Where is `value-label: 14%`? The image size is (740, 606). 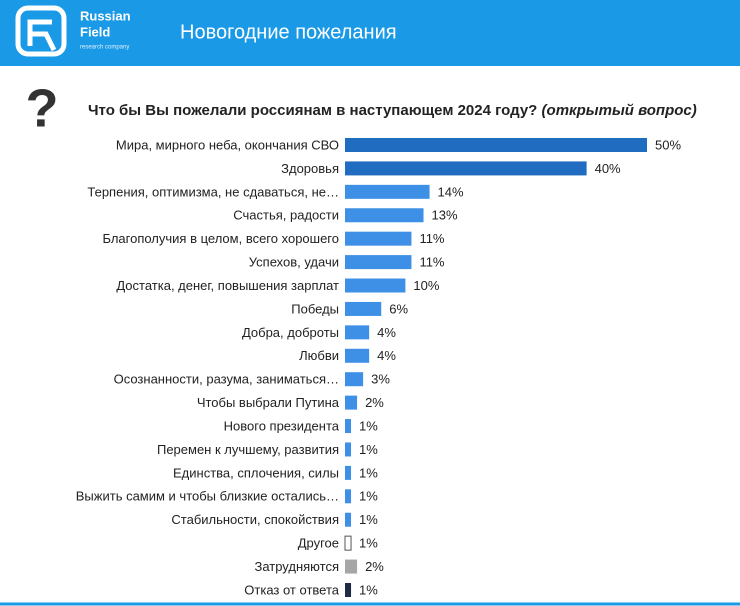 value-label: 14% is located at coordinates (451, 191).